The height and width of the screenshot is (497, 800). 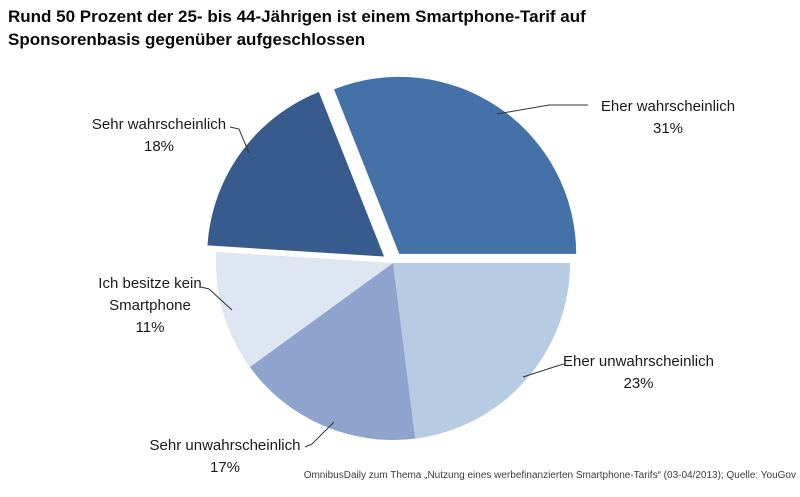 What do you see at coordinates (225, 457) in the screenshot?
I see `slice-label-sehr-unwahrscheinlich: Sehr unwahrscheinlich 17%` at bounding box center [225, 457].